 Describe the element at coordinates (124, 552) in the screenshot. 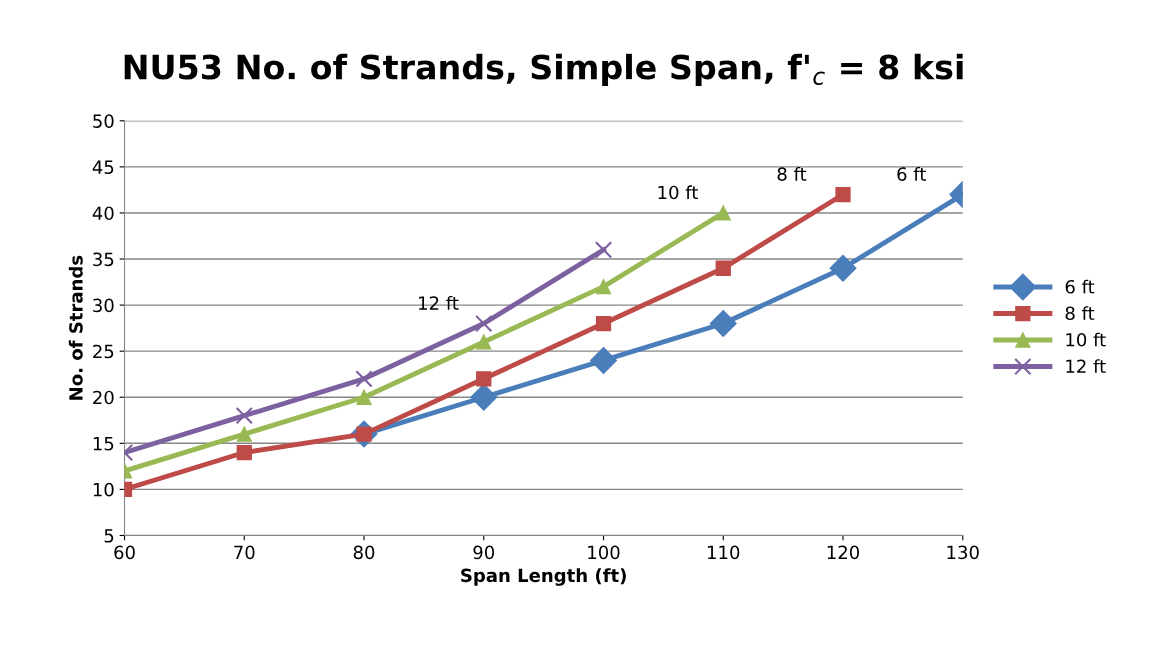

I see `x-tick-label: 60` at that location.